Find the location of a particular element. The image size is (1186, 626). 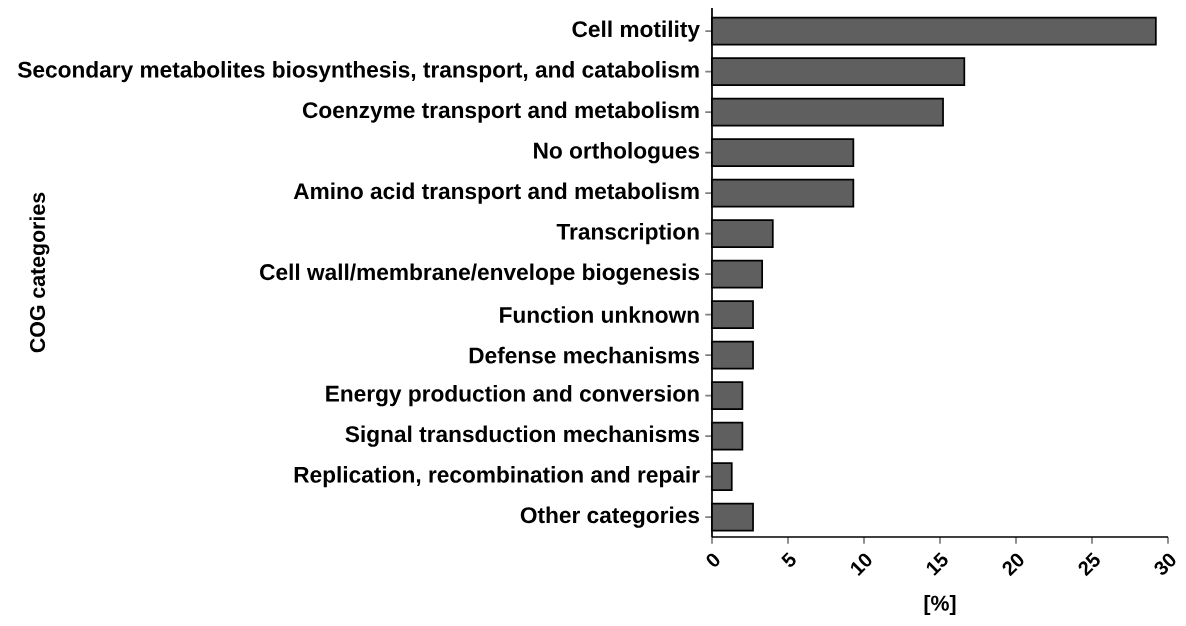

y-tick-label: No orthologues is located at coordinates (617, 153).